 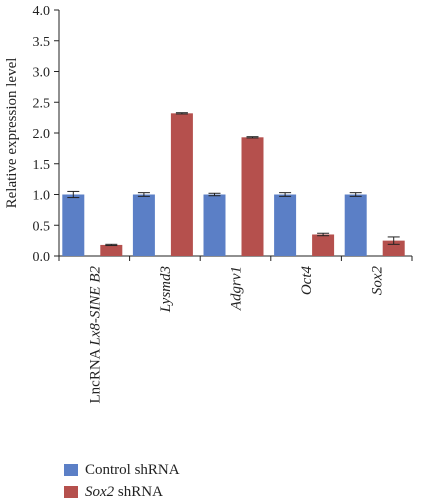 What do you see at coordinates (132, 469) in the screenshot?
I see `legend-label-control: Control shRNA` at bounding box center [132, 469].